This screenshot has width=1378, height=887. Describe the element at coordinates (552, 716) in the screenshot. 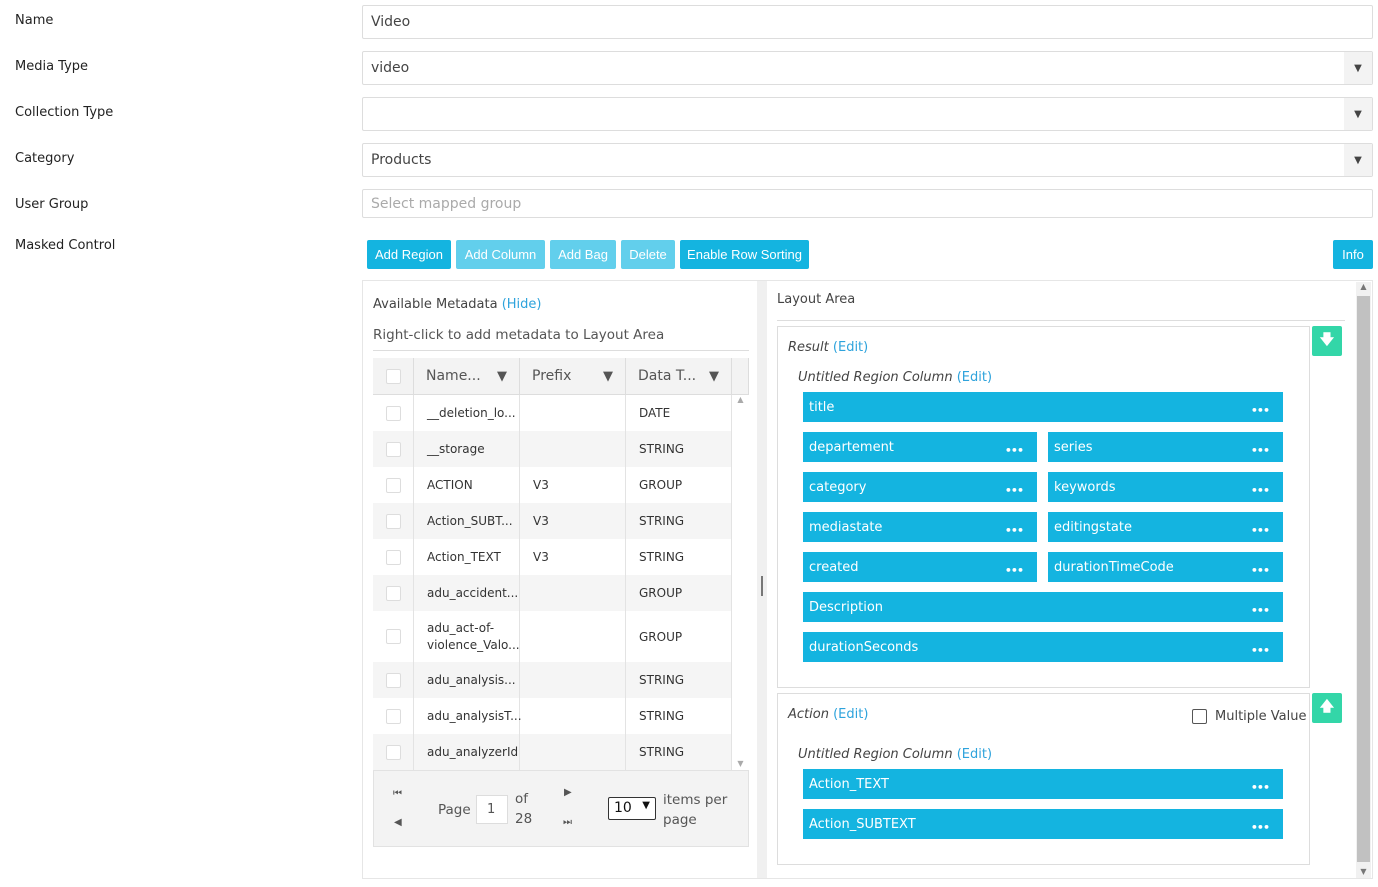

I see `table-row: adu_analysisT... STRING` at that location.